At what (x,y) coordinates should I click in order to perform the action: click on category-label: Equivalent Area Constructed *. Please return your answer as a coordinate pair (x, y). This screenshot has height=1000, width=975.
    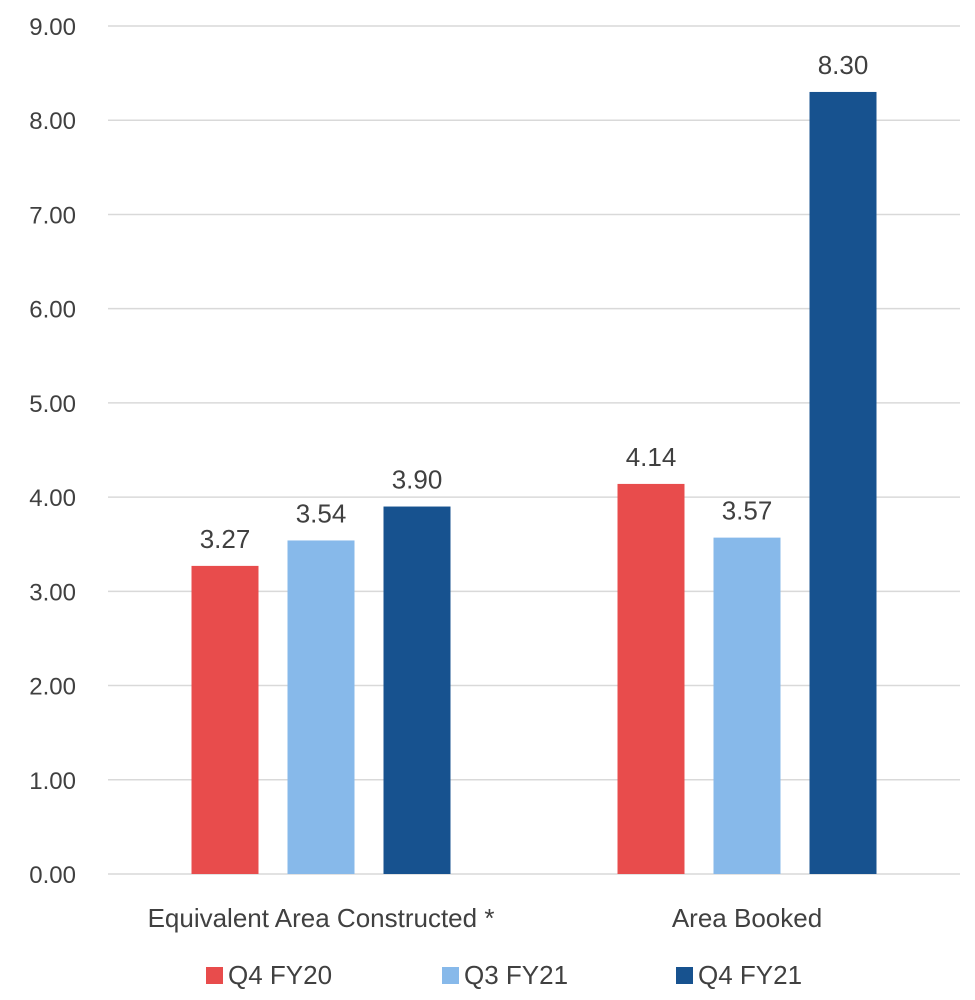
    Looking at the image, I should click on (321, 918).